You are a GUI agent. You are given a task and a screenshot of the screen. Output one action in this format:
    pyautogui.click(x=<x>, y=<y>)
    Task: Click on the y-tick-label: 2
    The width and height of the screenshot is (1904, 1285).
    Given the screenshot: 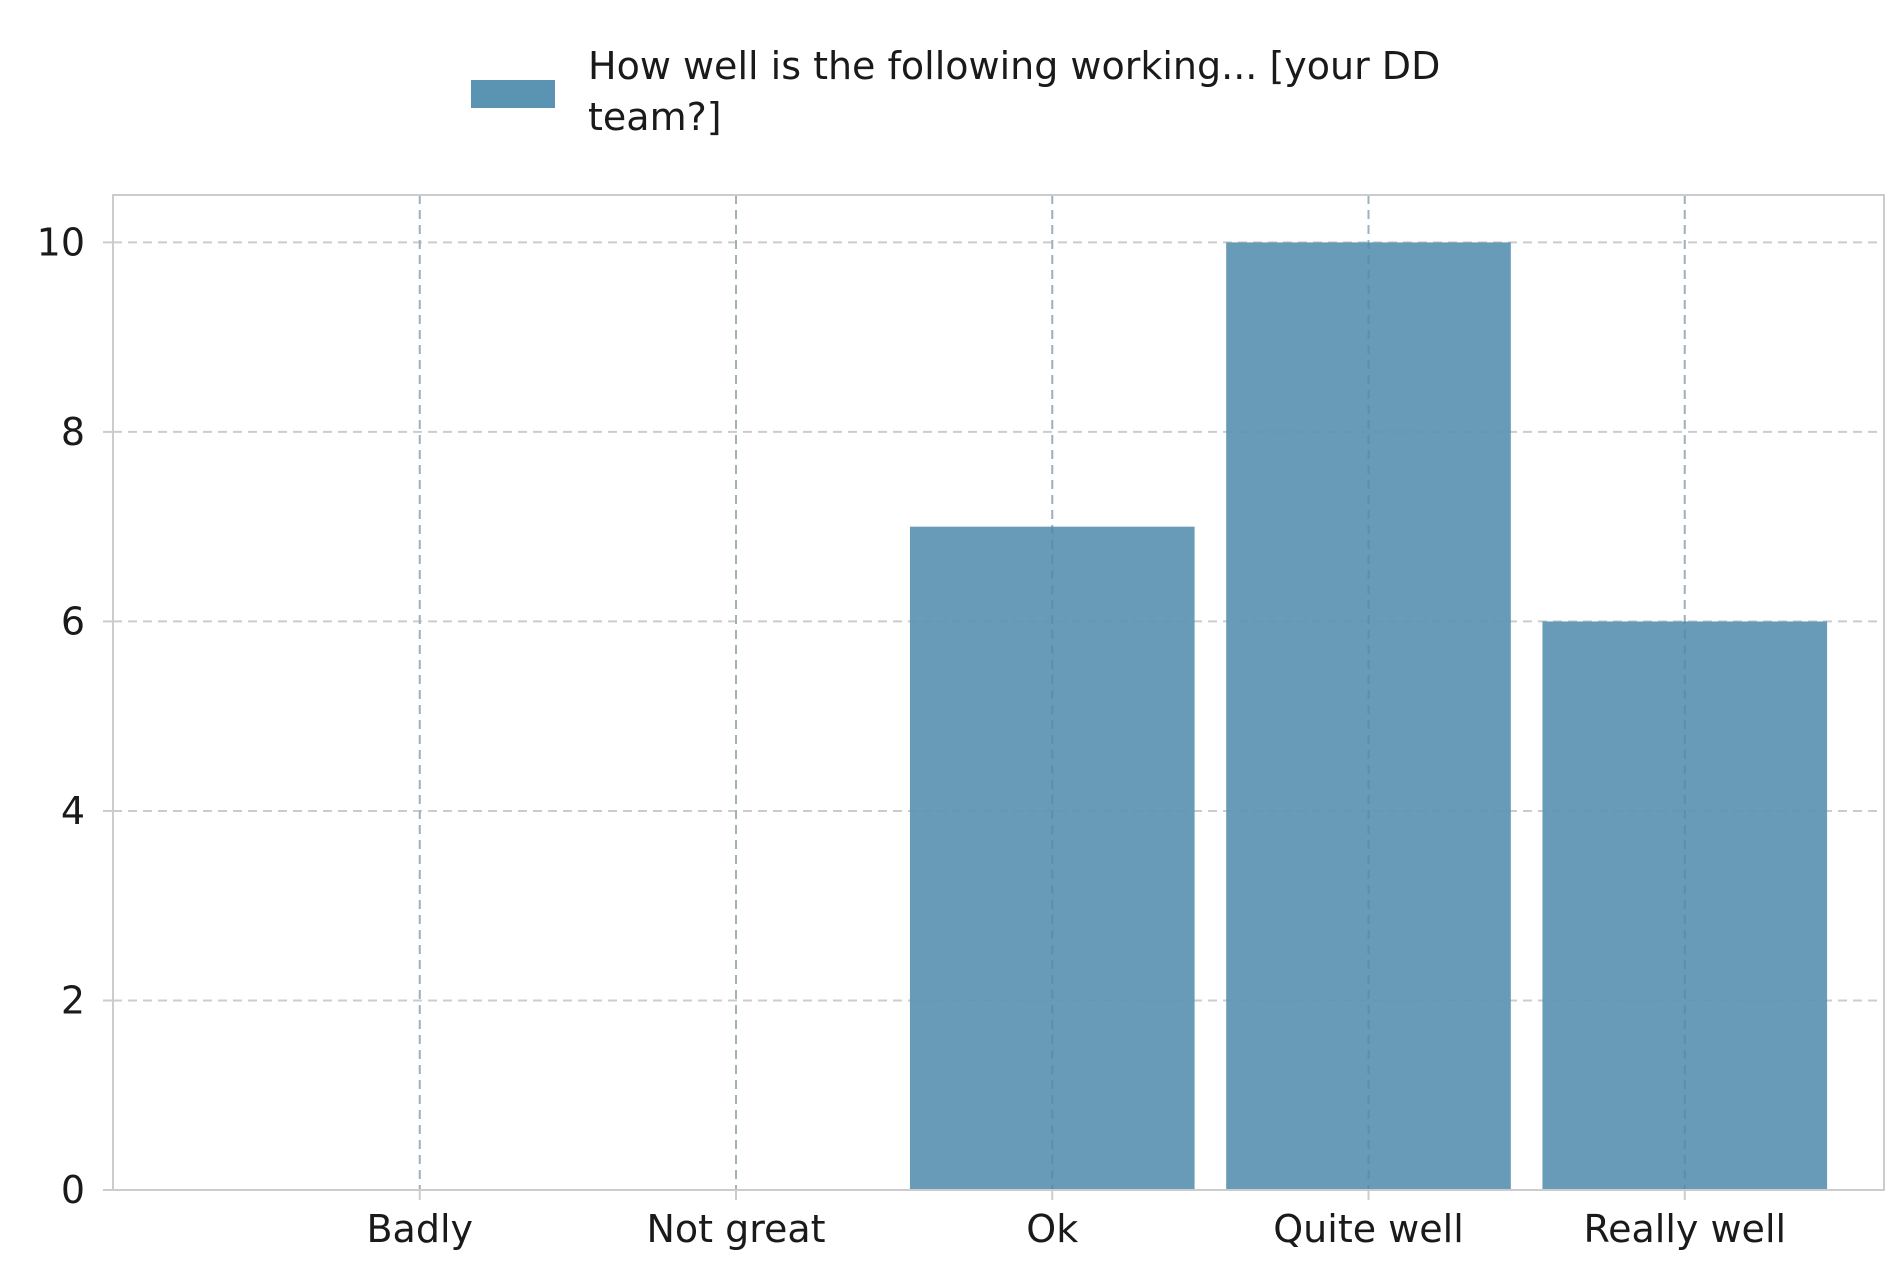 What is the action you would take?
    pyautogui.click(x=73, y=1000)
    